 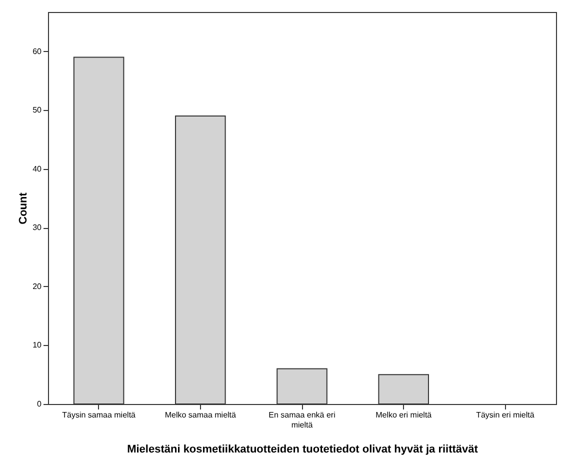 I want to click on x-tick-label: En samaa enkä eri mieltä, so click(x=302, y=420).